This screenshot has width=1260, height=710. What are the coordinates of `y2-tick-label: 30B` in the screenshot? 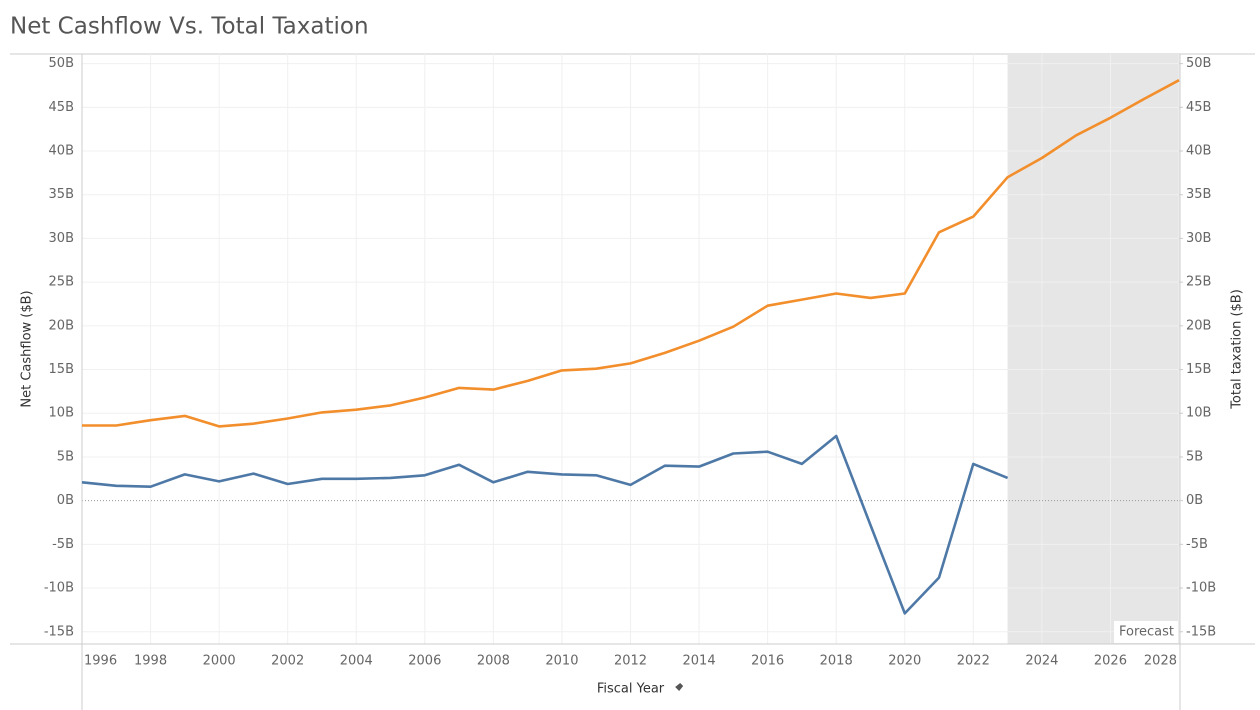 It's located at (1198, 238).